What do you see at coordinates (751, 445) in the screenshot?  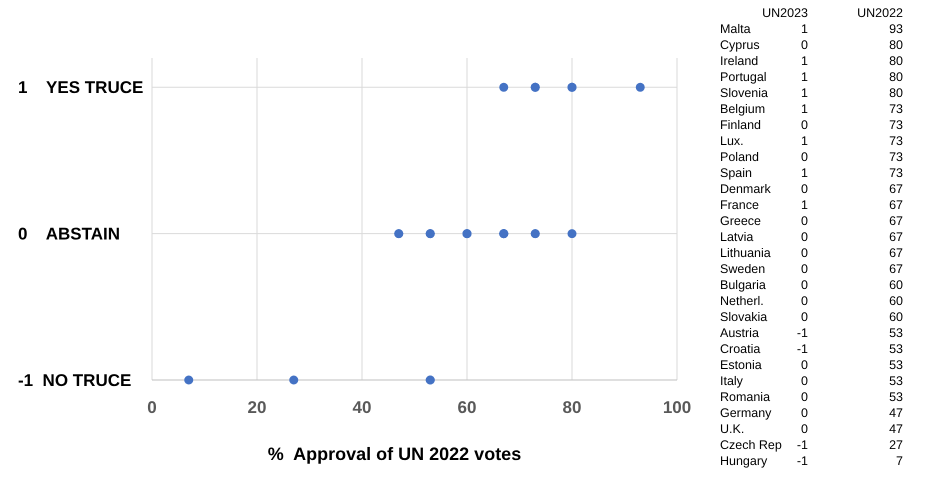 I see `category-label: Czech Rep` at bounding box center [751, 445].